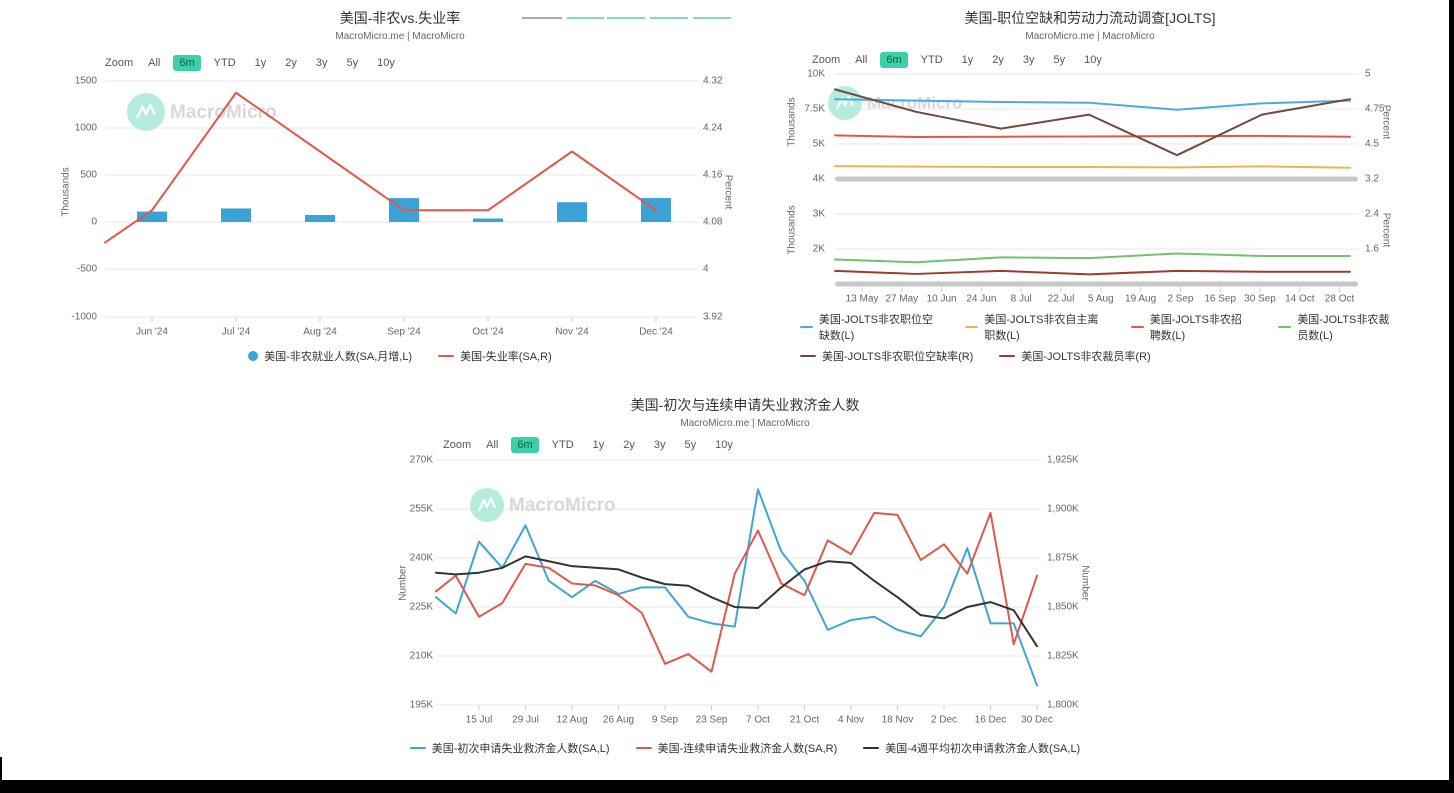  What do you see at coordinates (571, 720) in the screenshot?
I see `svg-text: 12 Aug` at bounding box center [571, 720].